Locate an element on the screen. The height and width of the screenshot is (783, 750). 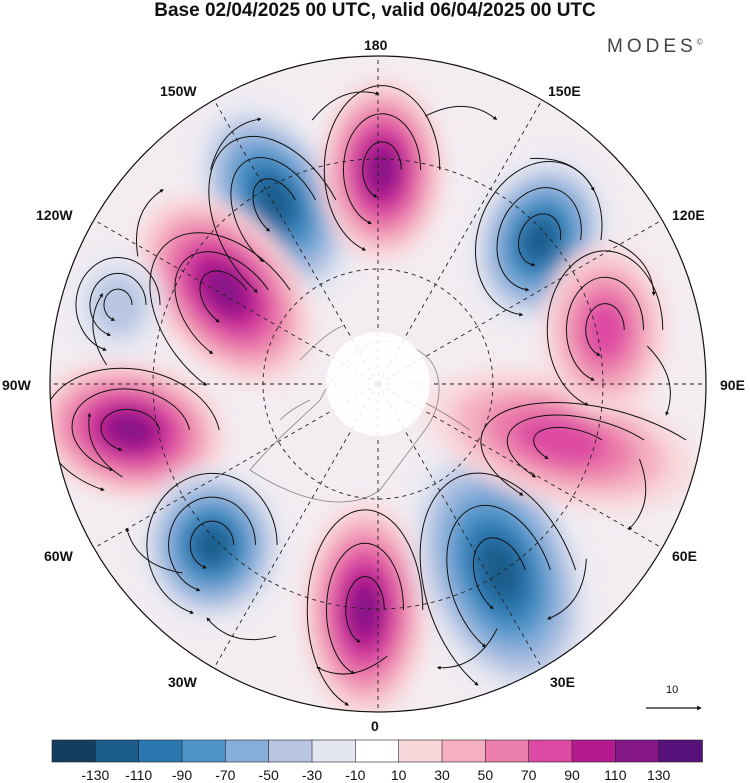
lon-label-30w: 30W is located at coordinates (182, 682).